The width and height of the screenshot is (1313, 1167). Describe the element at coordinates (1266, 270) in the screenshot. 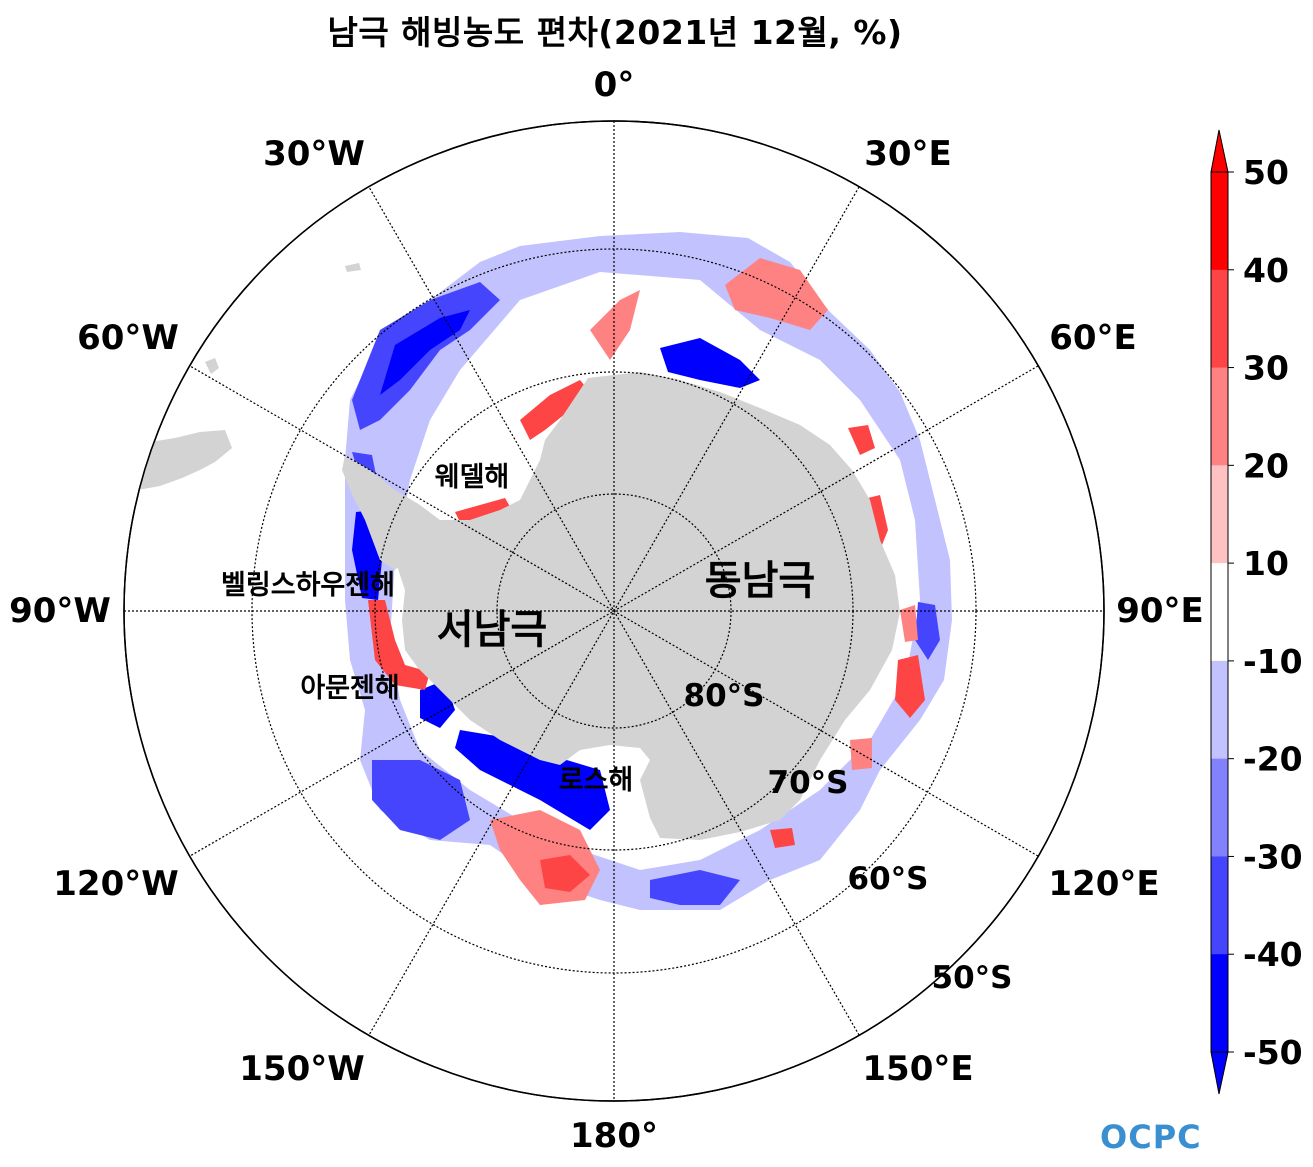

I see `colorbar-tick-label: 40` at that location.